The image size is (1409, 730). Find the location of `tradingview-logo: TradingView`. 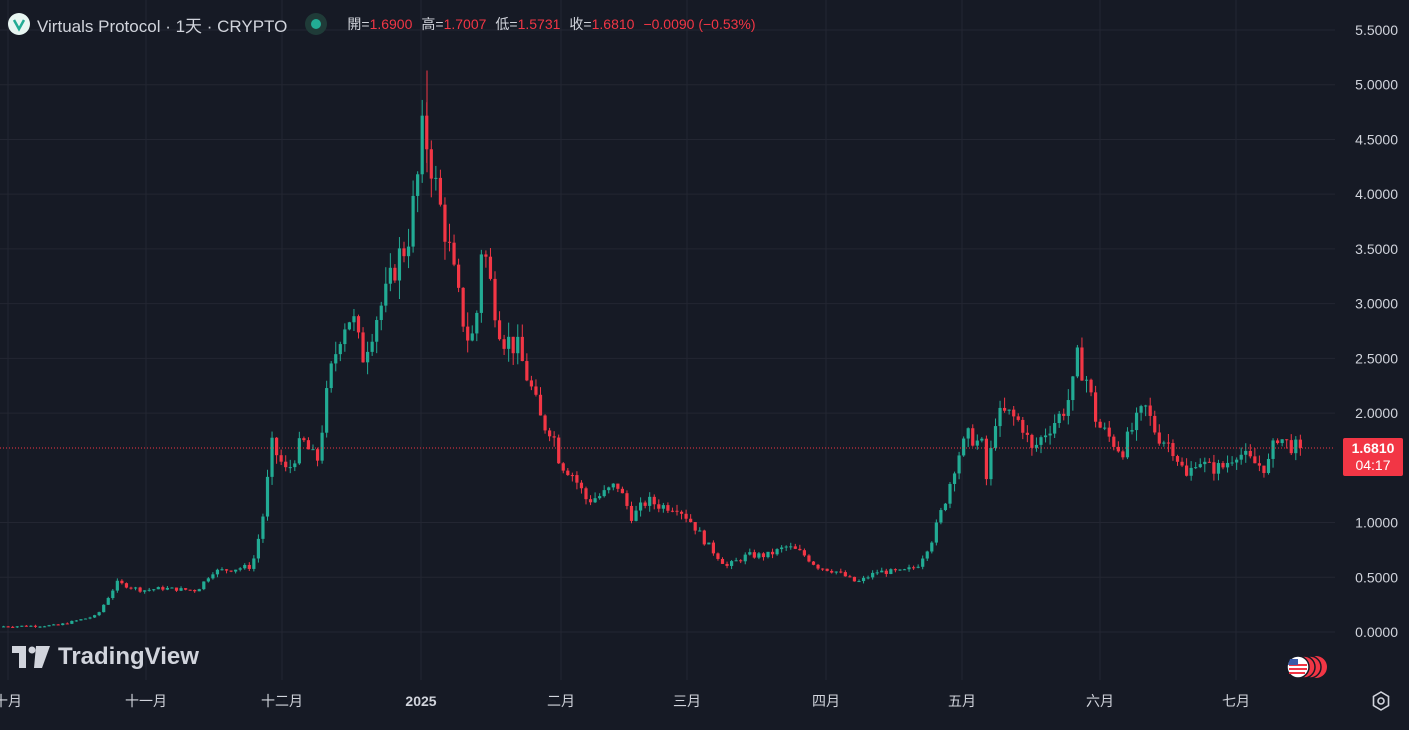

tradingview-logo: TradingView is located at coordinates (105, 657).